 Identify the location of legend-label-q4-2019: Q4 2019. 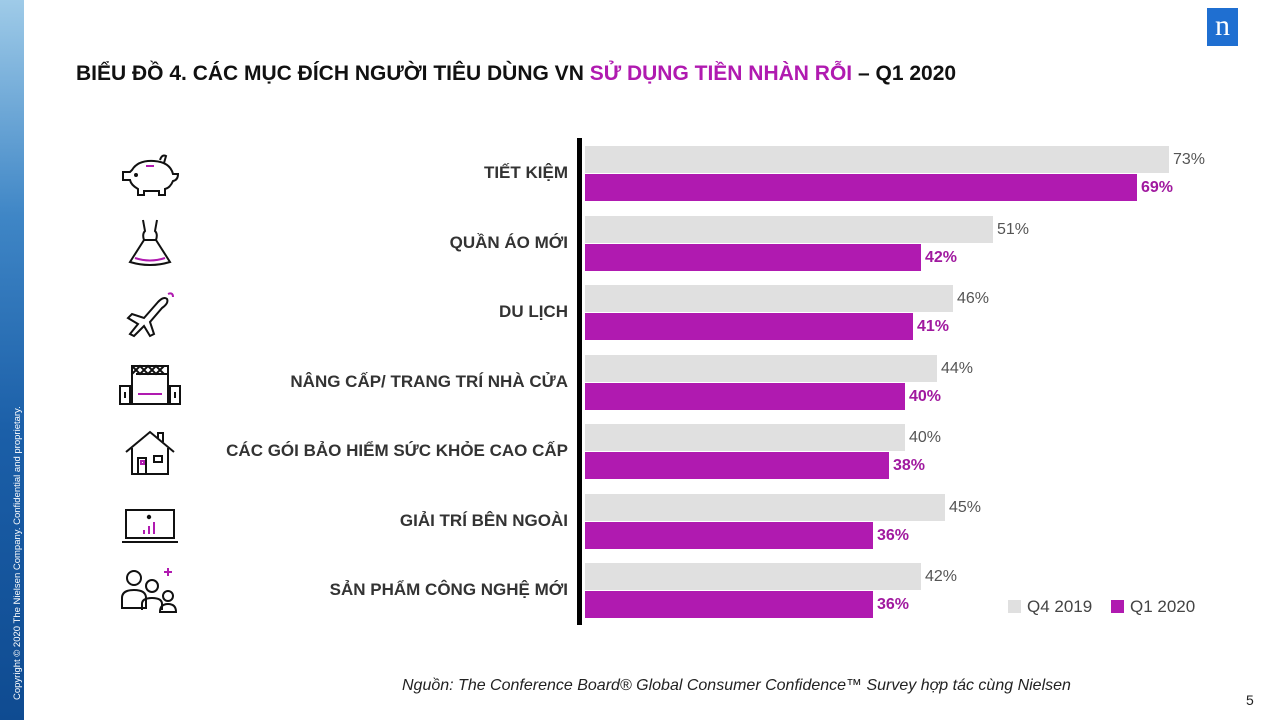
(1060, 606).